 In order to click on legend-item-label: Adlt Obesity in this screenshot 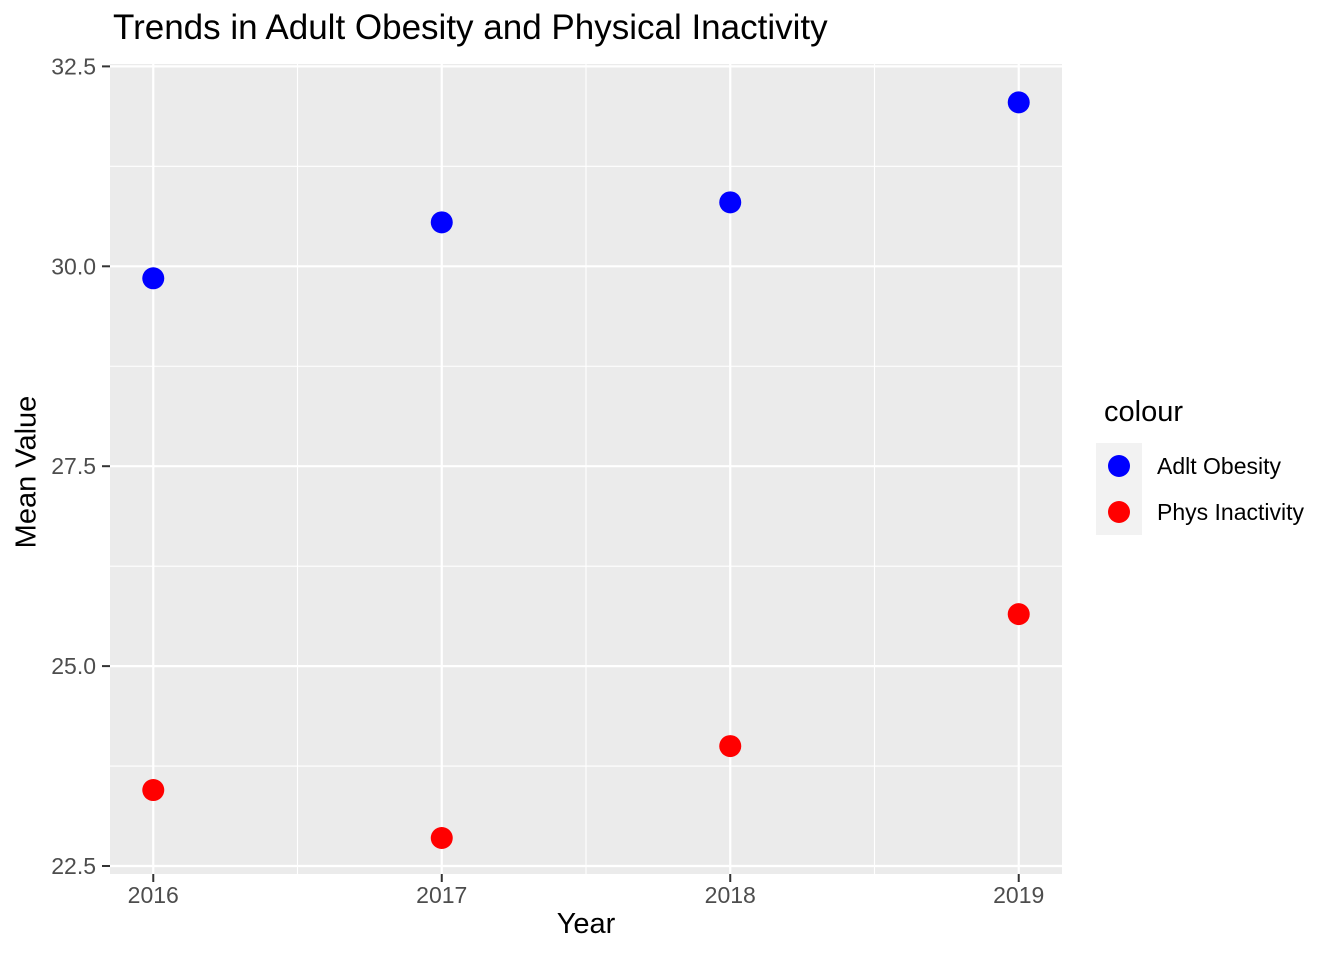, I will do `click(1219, 465)`.